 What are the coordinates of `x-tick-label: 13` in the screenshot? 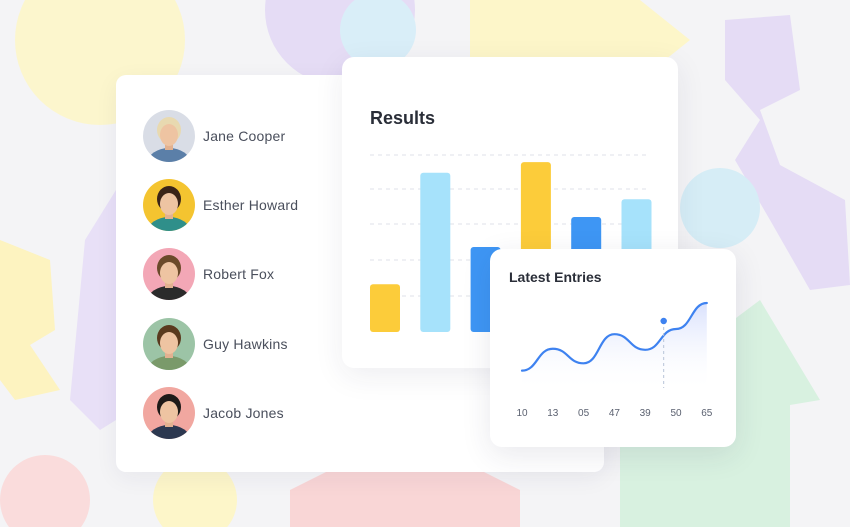 It's located at (553, 413).